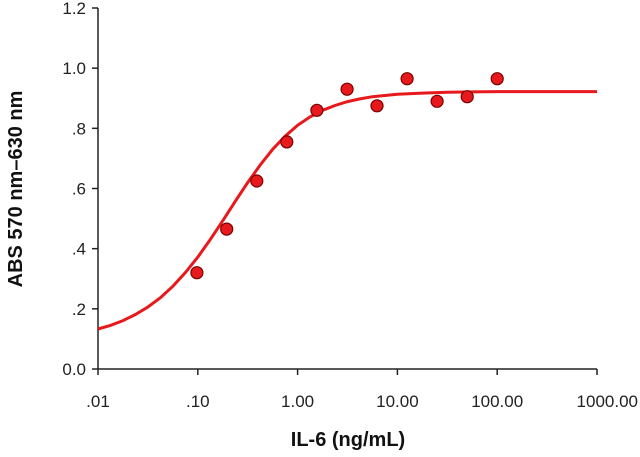  What do you see at coordinates (79, 309) in the screenshot?
I see `y-tick-label: .2` at bounding box center [79, 309].